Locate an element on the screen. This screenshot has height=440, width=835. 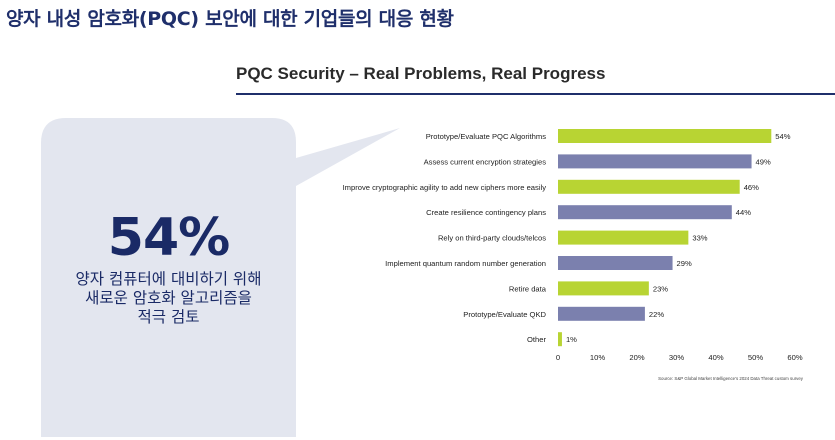
callout-description: 양자 컴퓨터에 대비하기 위해 새로운 암호화 알고리즘을 적극 검토 is located at coordinates (168, 298).